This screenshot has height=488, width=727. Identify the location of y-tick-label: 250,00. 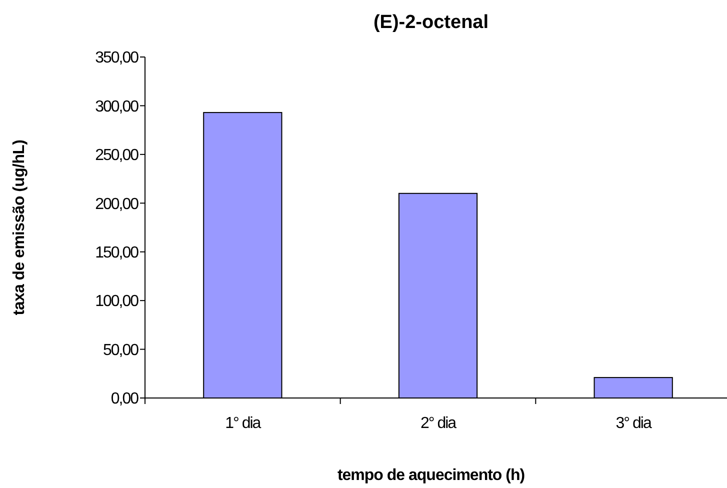
(117, 155).